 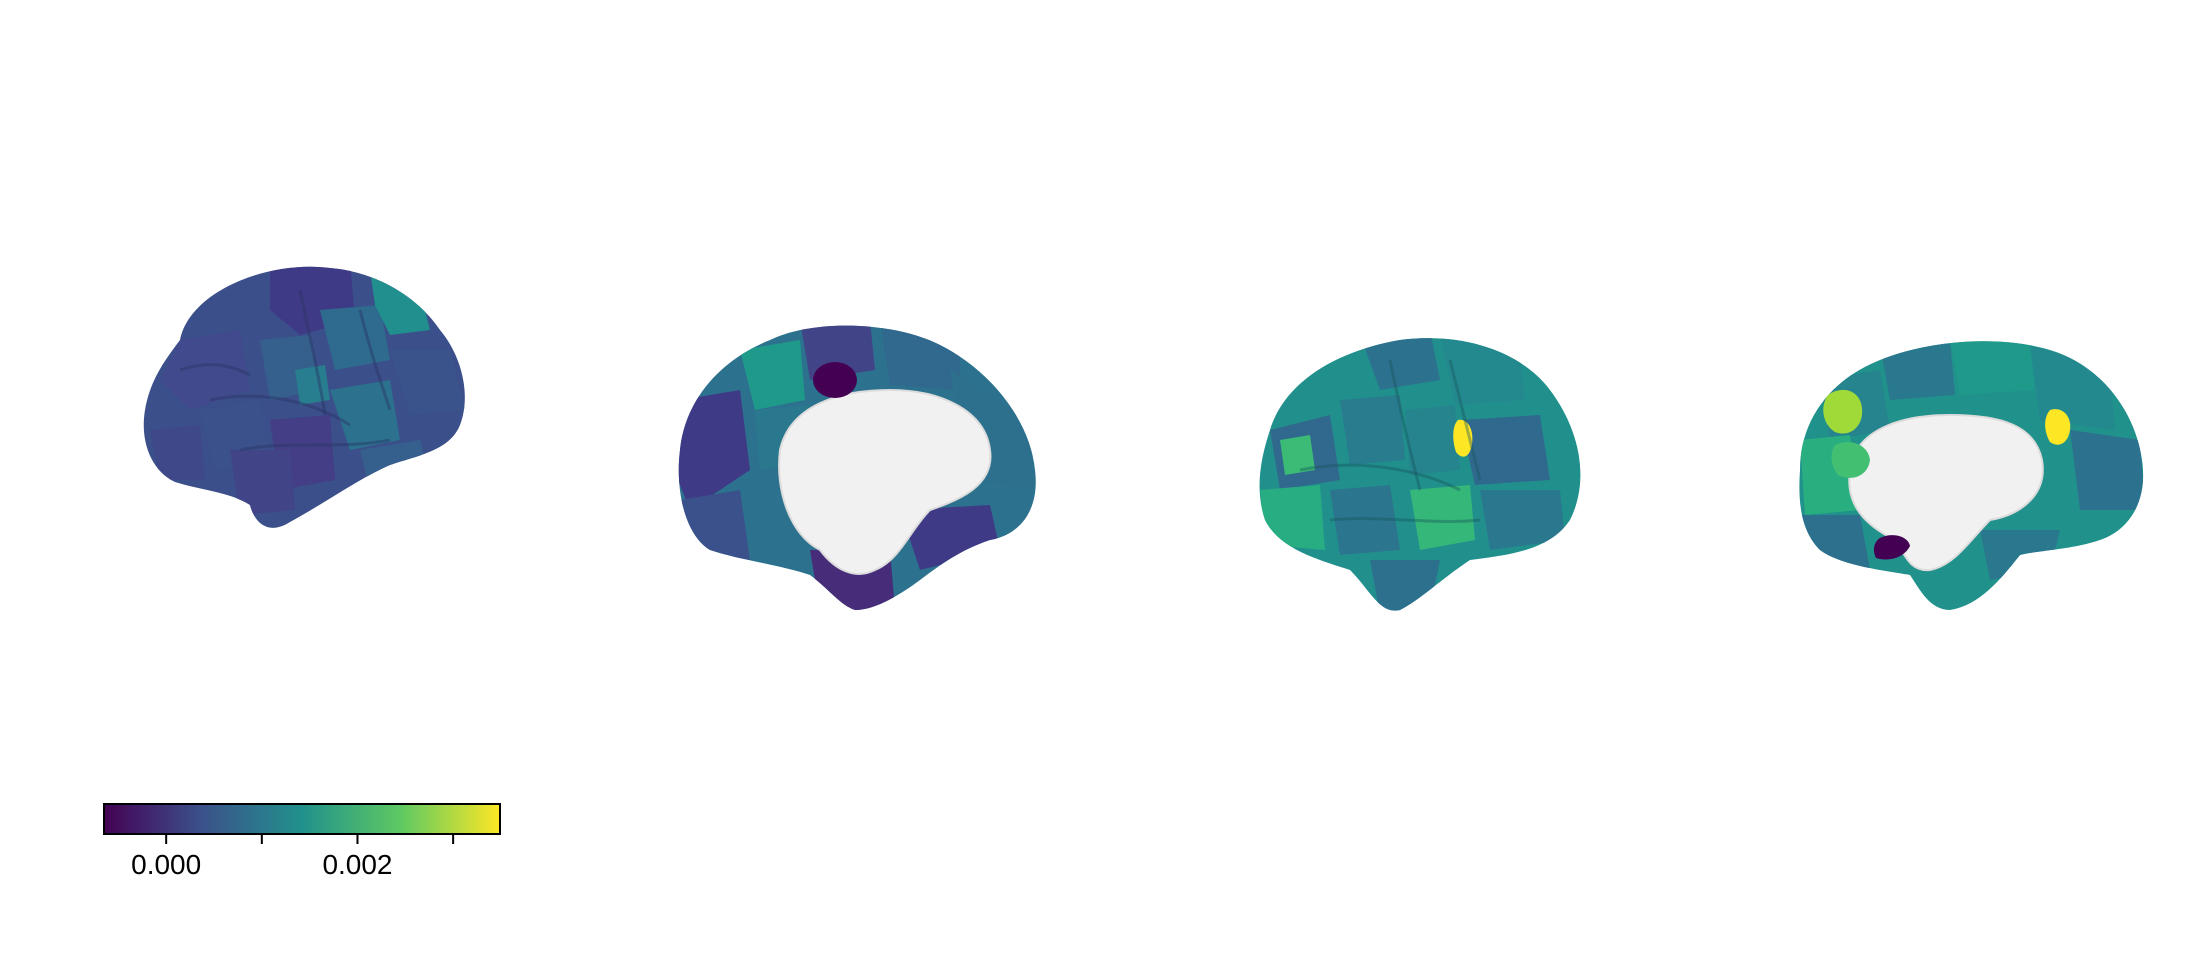 I want to click on left-lateral-surface, so click(x=304, y=397).